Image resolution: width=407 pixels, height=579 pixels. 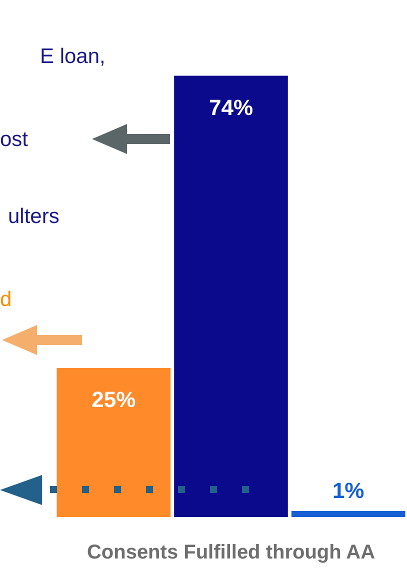 I want to click on data-label: 1%, so click(x=348, y=491).